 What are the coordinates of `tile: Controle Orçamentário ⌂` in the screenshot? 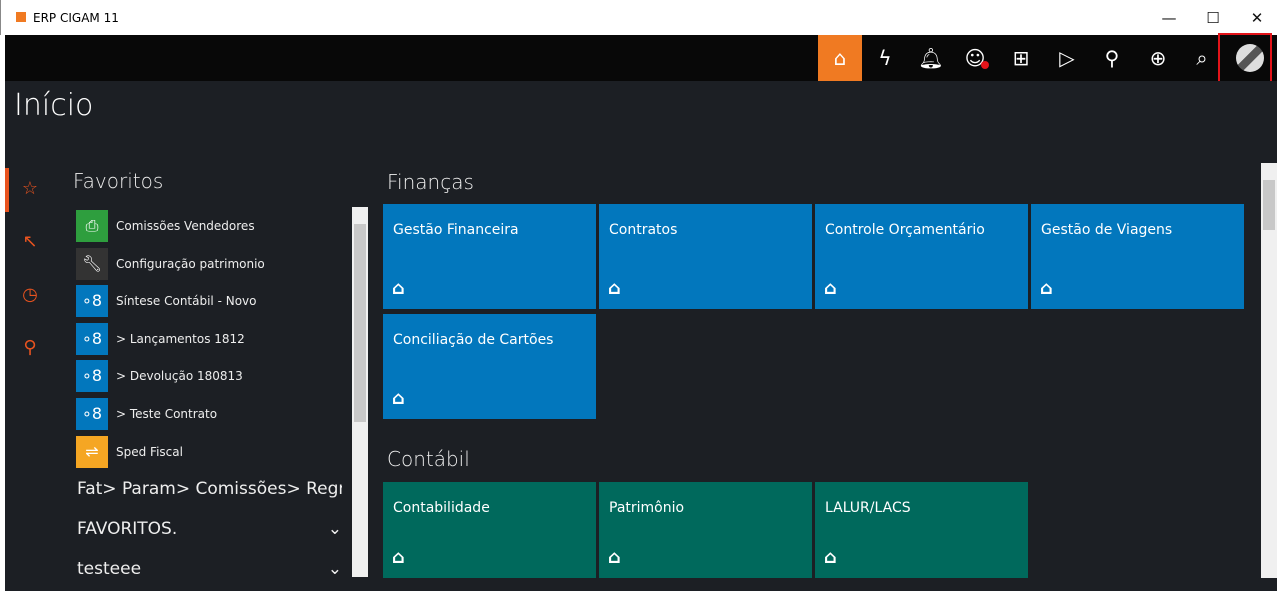 It's located at (921, 256).